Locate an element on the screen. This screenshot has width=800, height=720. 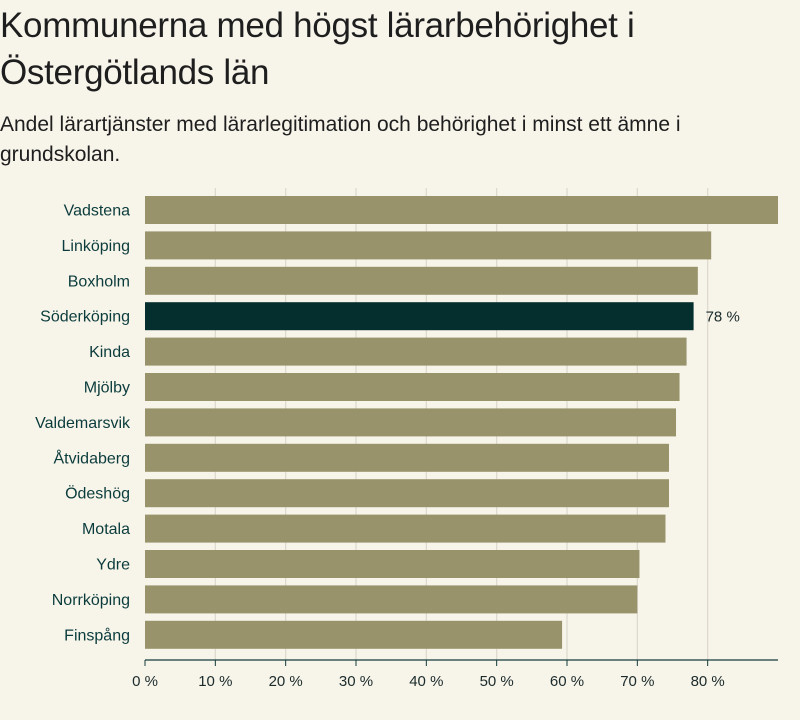
bar-mjölby is located at coordinates (412, 387).